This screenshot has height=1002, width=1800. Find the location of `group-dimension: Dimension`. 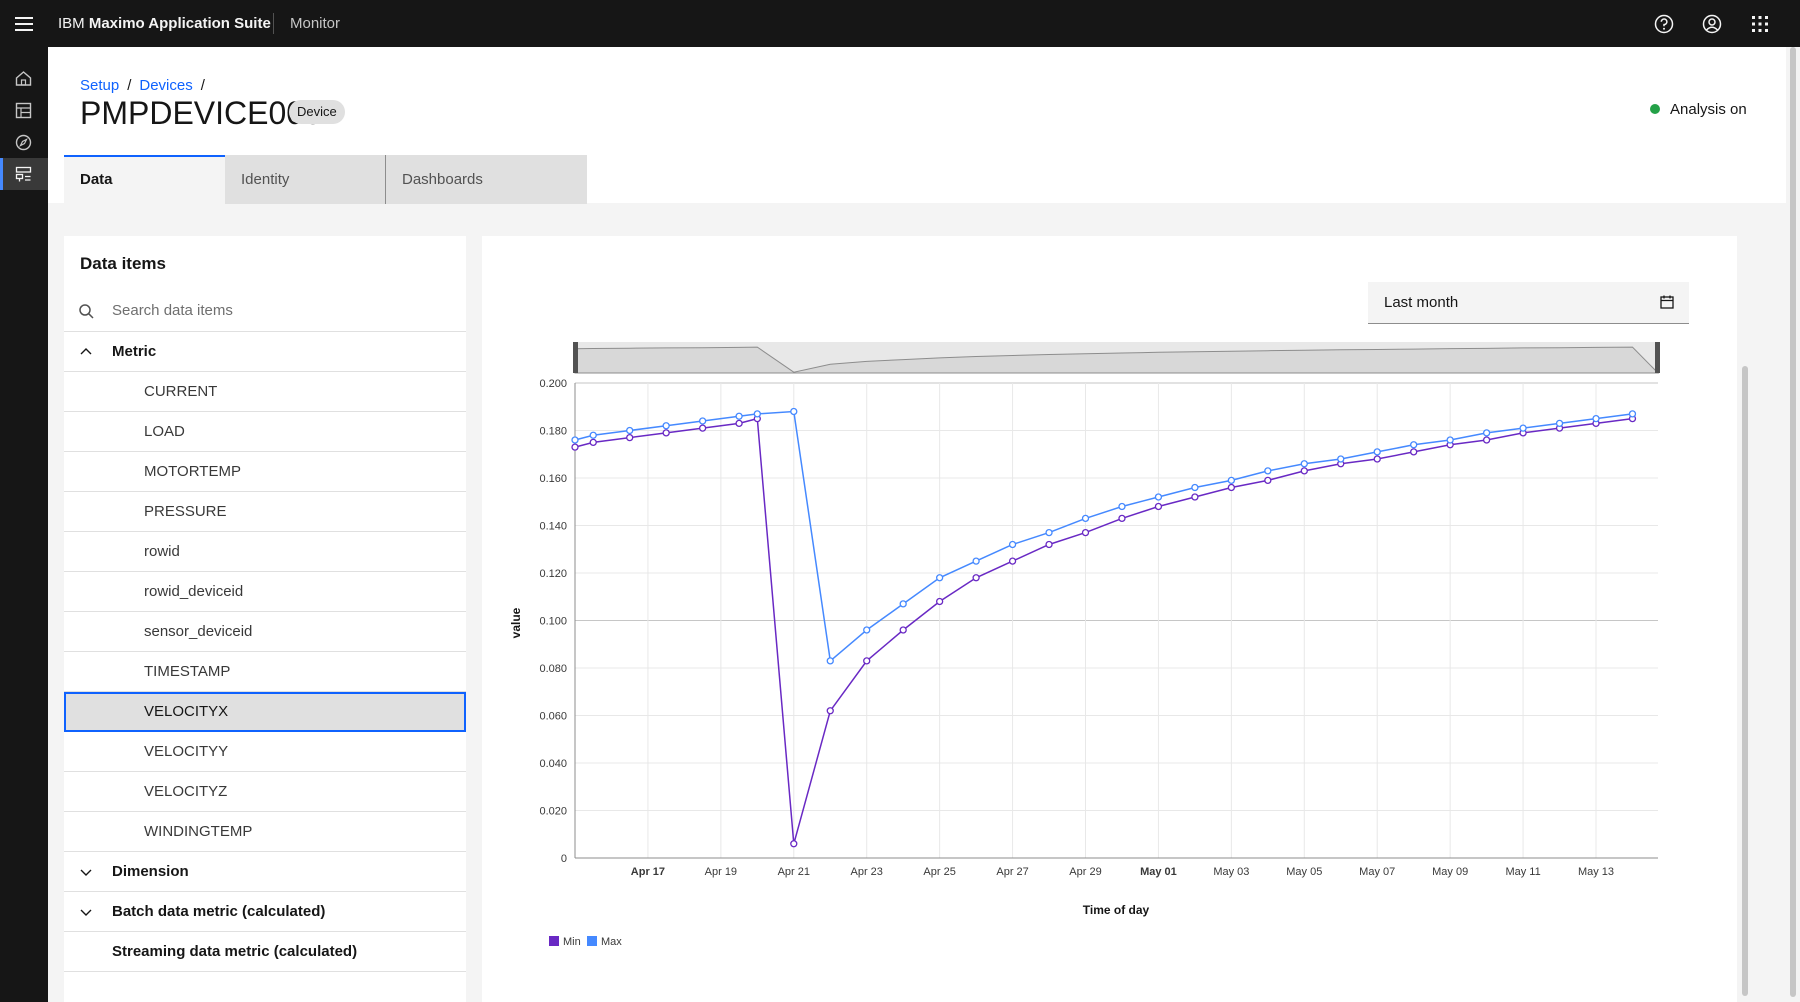

group-dimension: Dimension is located at coordinates (265, 872).